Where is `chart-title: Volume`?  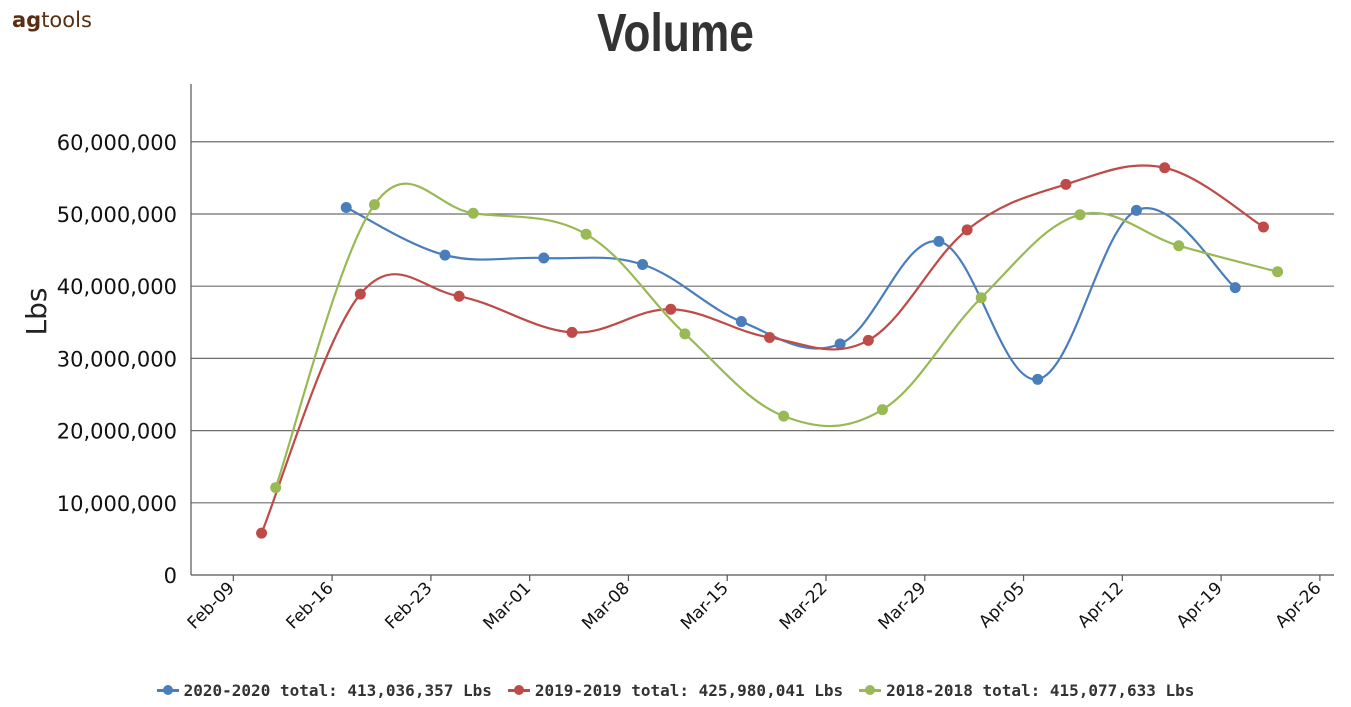
chart-title: Volume is located at coordinates (675, 33).